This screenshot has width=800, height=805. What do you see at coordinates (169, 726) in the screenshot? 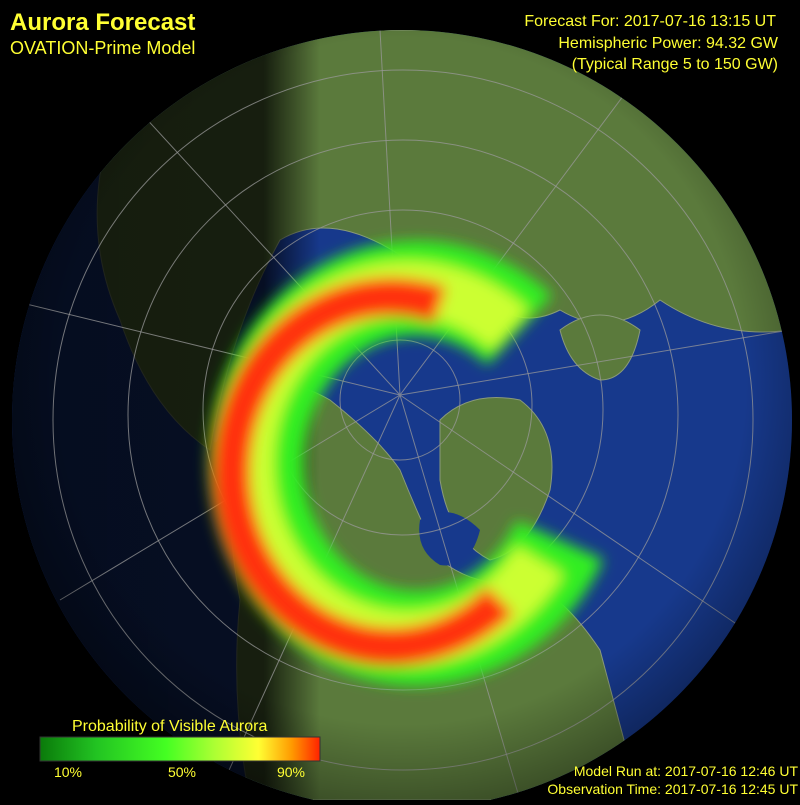
I see `legend-title: Probability of Visible Aurora` at bounding box center [169, 726].